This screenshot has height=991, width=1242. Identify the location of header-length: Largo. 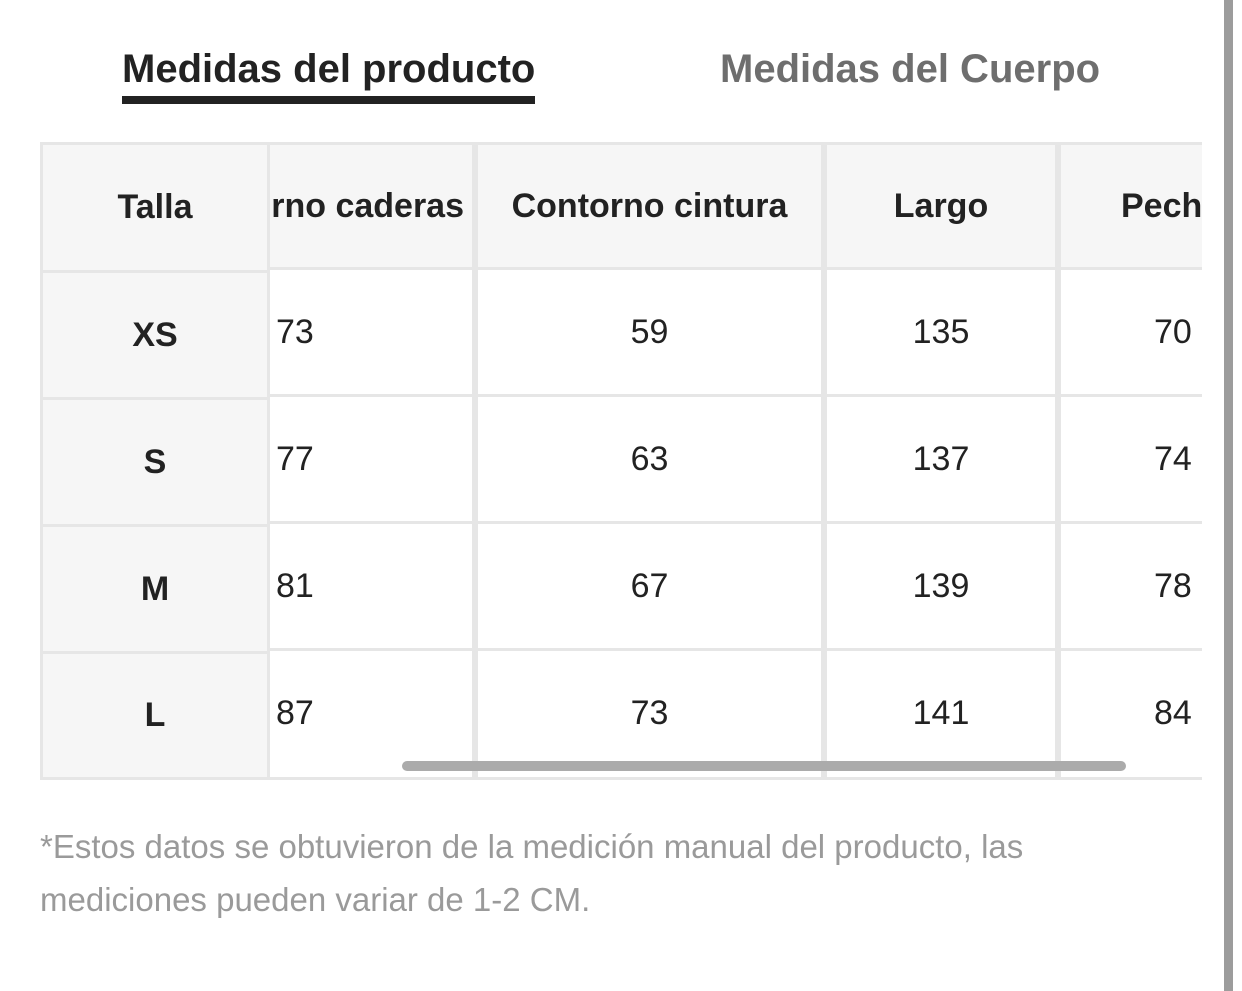
(941, 205).